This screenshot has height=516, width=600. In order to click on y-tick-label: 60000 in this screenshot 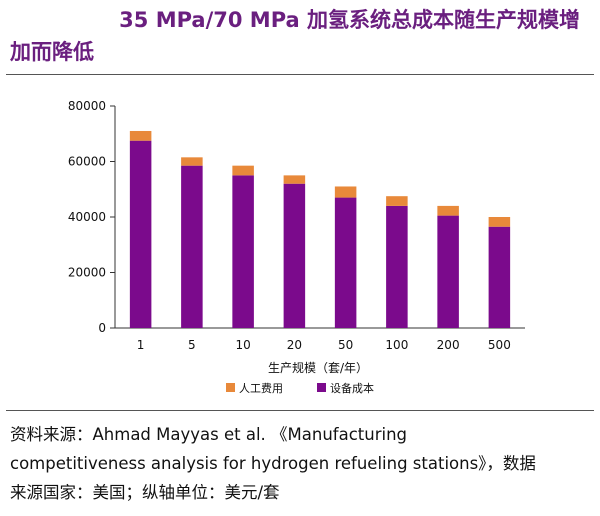, I will do `click(87, 162)`.